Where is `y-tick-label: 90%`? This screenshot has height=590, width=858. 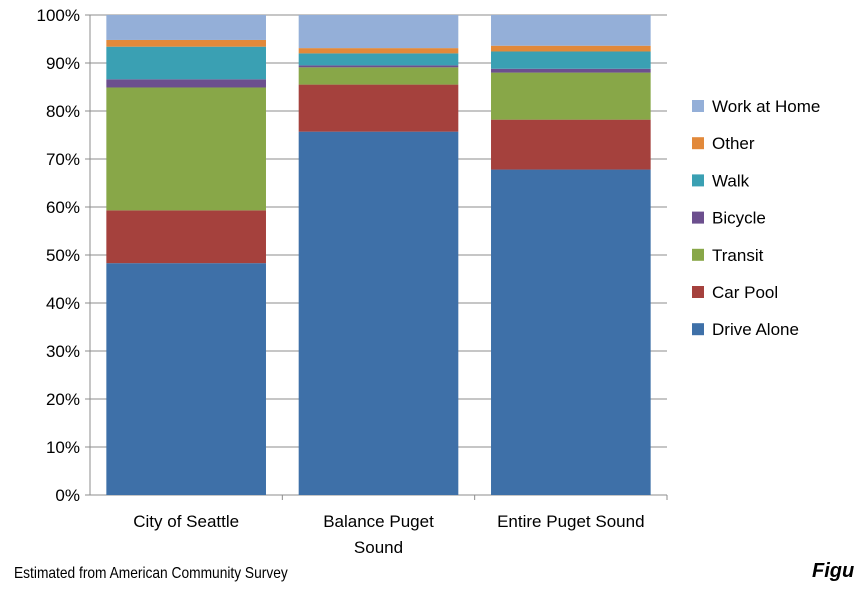
y-tick-label: 90% is located at coordinates (63, 63).